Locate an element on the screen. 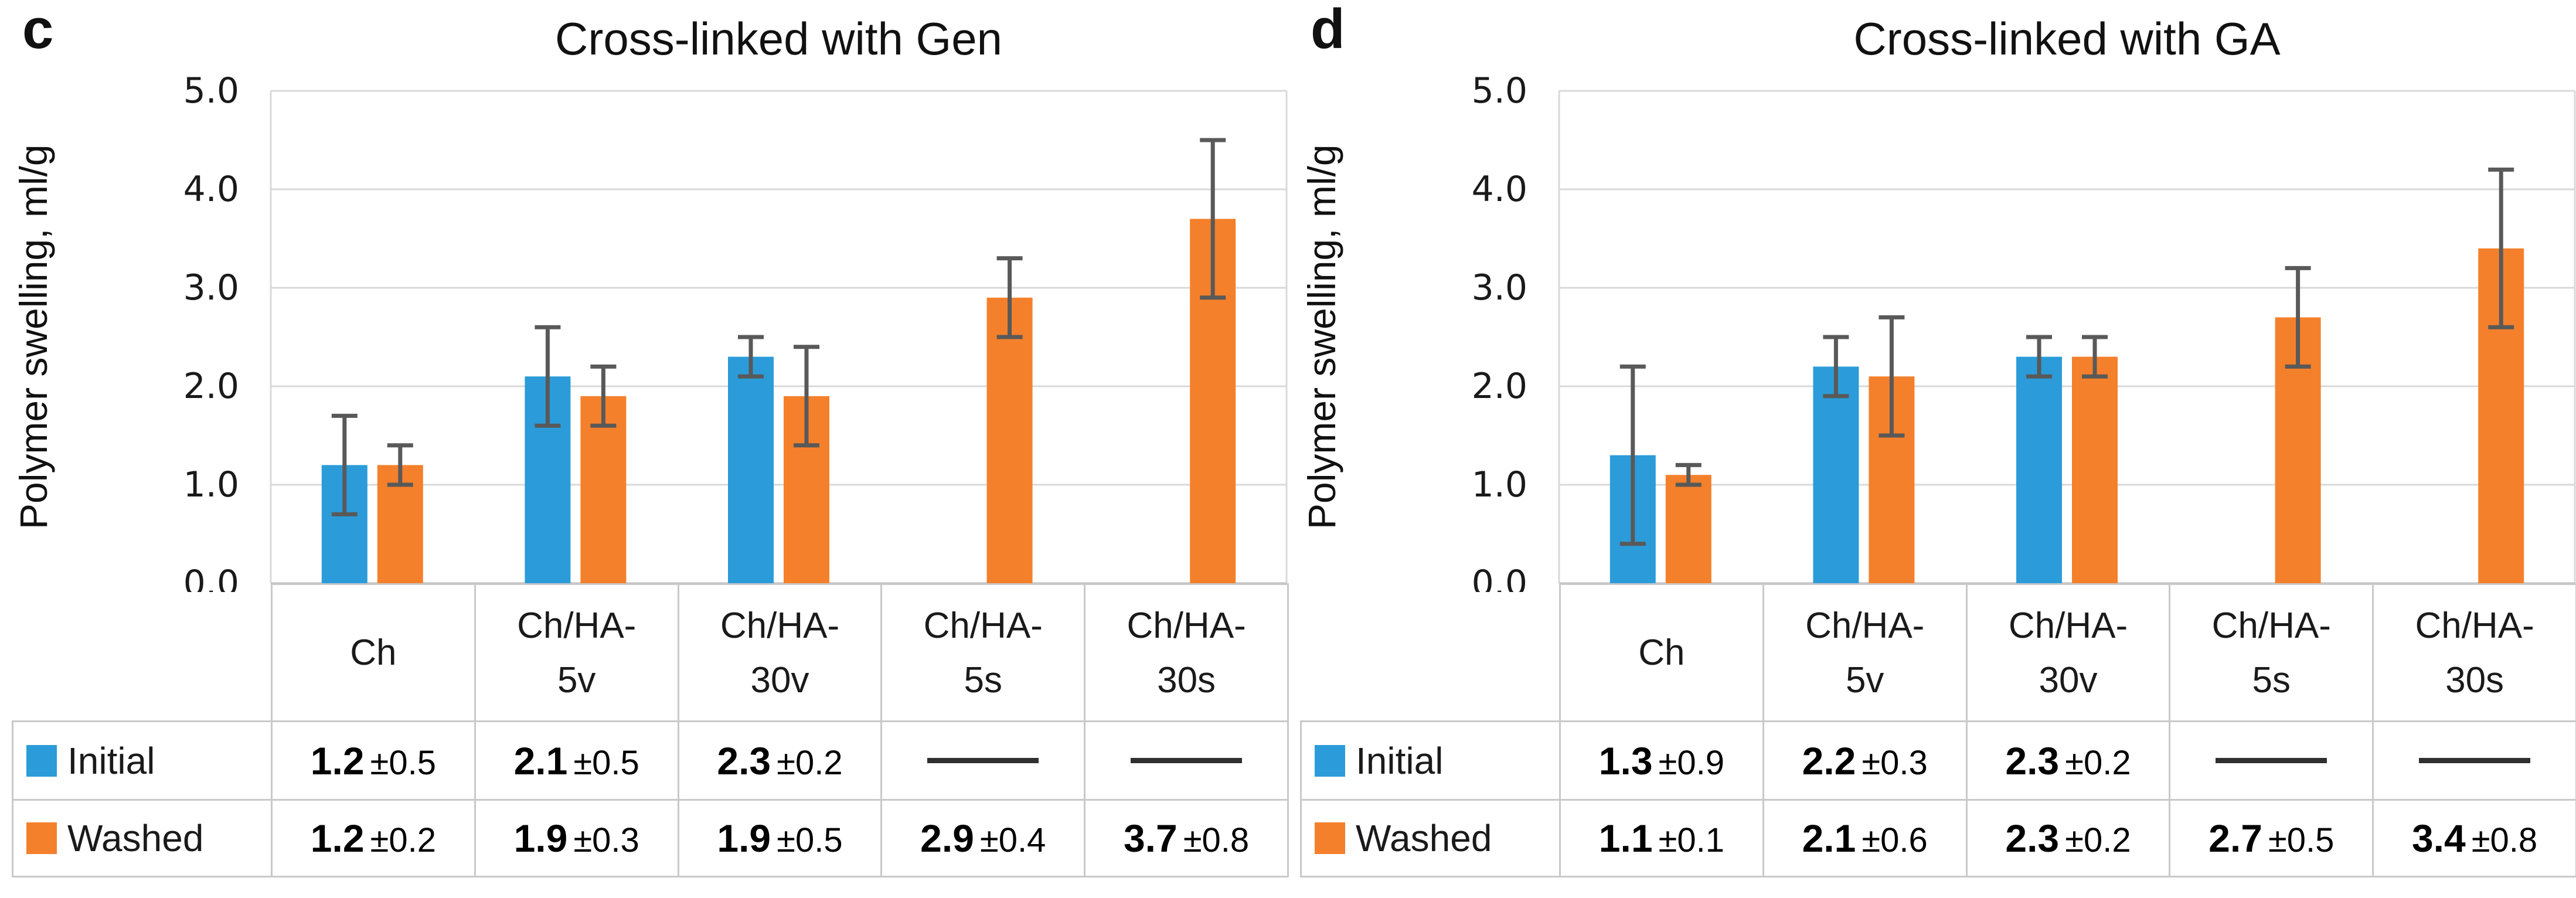 This screenshot has width=2576, height=898. category-label: Ch/HA- 30s is located at coordinates (2474, 652).